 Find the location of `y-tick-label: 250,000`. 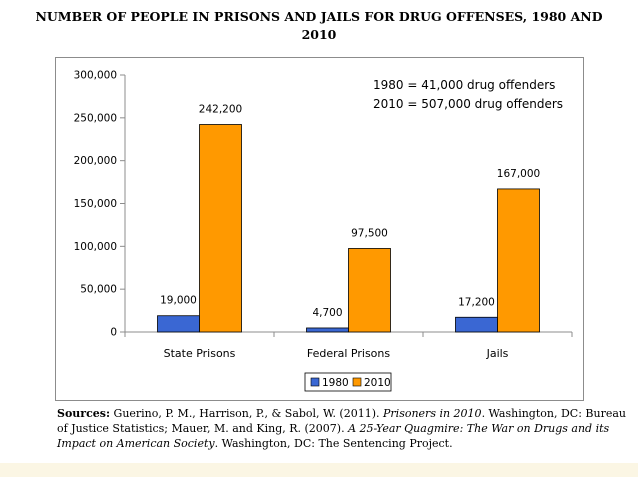

y-tick-label: 250,000 is located at coordinates (95, 118).